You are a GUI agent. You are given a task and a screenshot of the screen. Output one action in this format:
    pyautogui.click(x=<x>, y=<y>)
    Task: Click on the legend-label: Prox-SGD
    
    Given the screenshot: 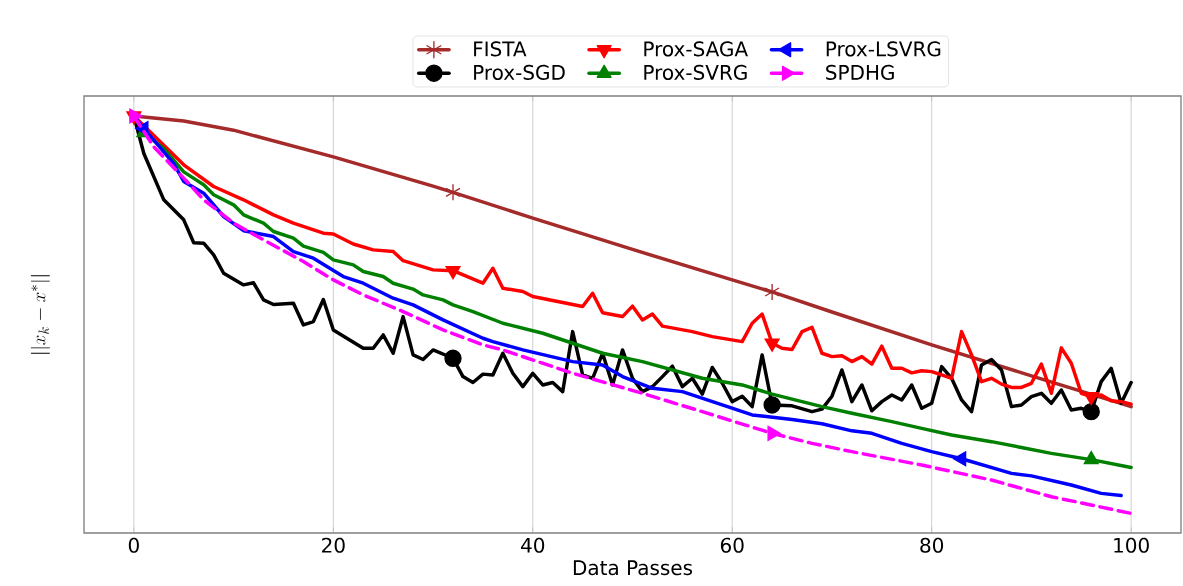 What is the action you would take?
    pyautogui.click(x=519, y=72)
    